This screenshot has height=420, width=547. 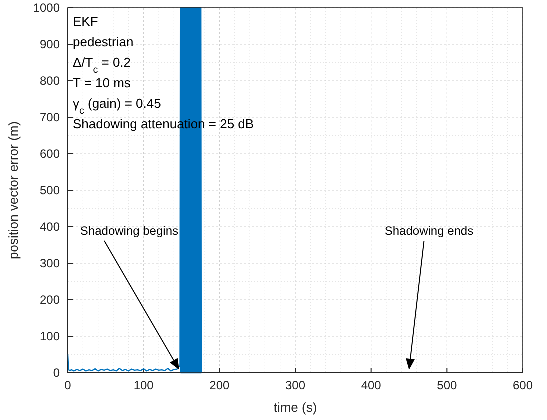 What do you see at coordinates (371, 385) in the screenshot?
I see `x-tick-label: 400` at bounding box center [371, 385].